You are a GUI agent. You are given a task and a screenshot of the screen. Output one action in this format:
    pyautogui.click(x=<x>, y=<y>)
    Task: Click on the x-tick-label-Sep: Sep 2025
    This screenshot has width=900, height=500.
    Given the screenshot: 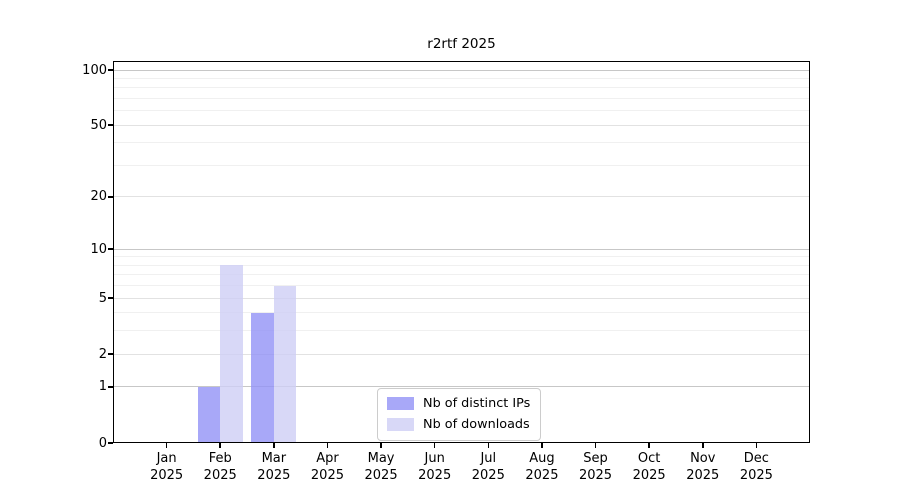 What is the action you would take?
    pyautogui.click(x=596, y=467)
    